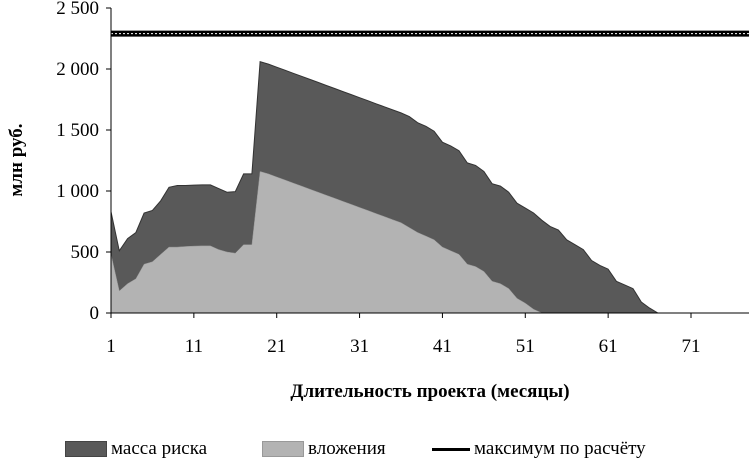 The image size is (753, 461). Describe the element at coordinates (691, 346) in the screenshot. I see `x-tick-label: 71` at that location.